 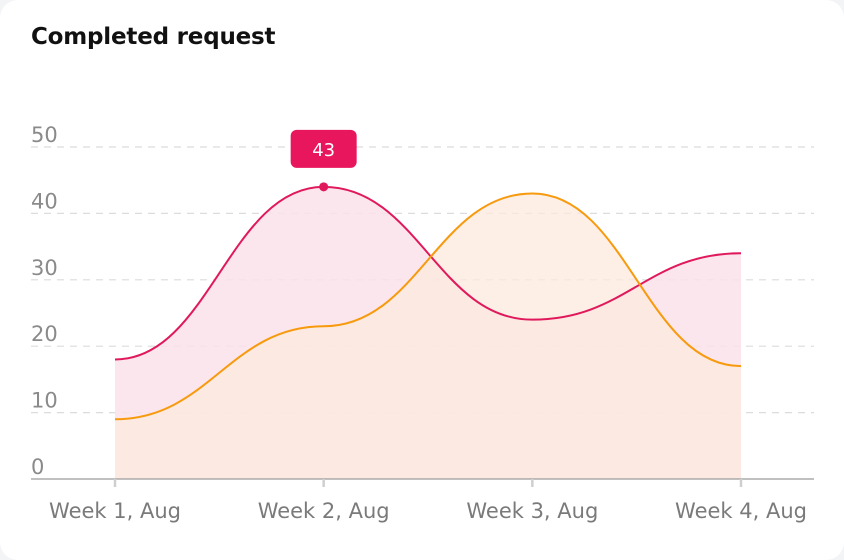 I want to click on x-tick-label: Week 1, Aug, so click(x=115, y=511).